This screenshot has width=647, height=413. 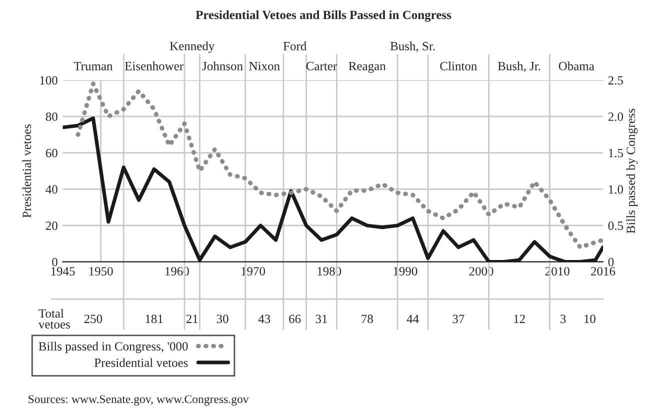 What do you see at coordinates (93, 66) in the screenshot?
I see `text: Truman` at bounding box center [93, 66].